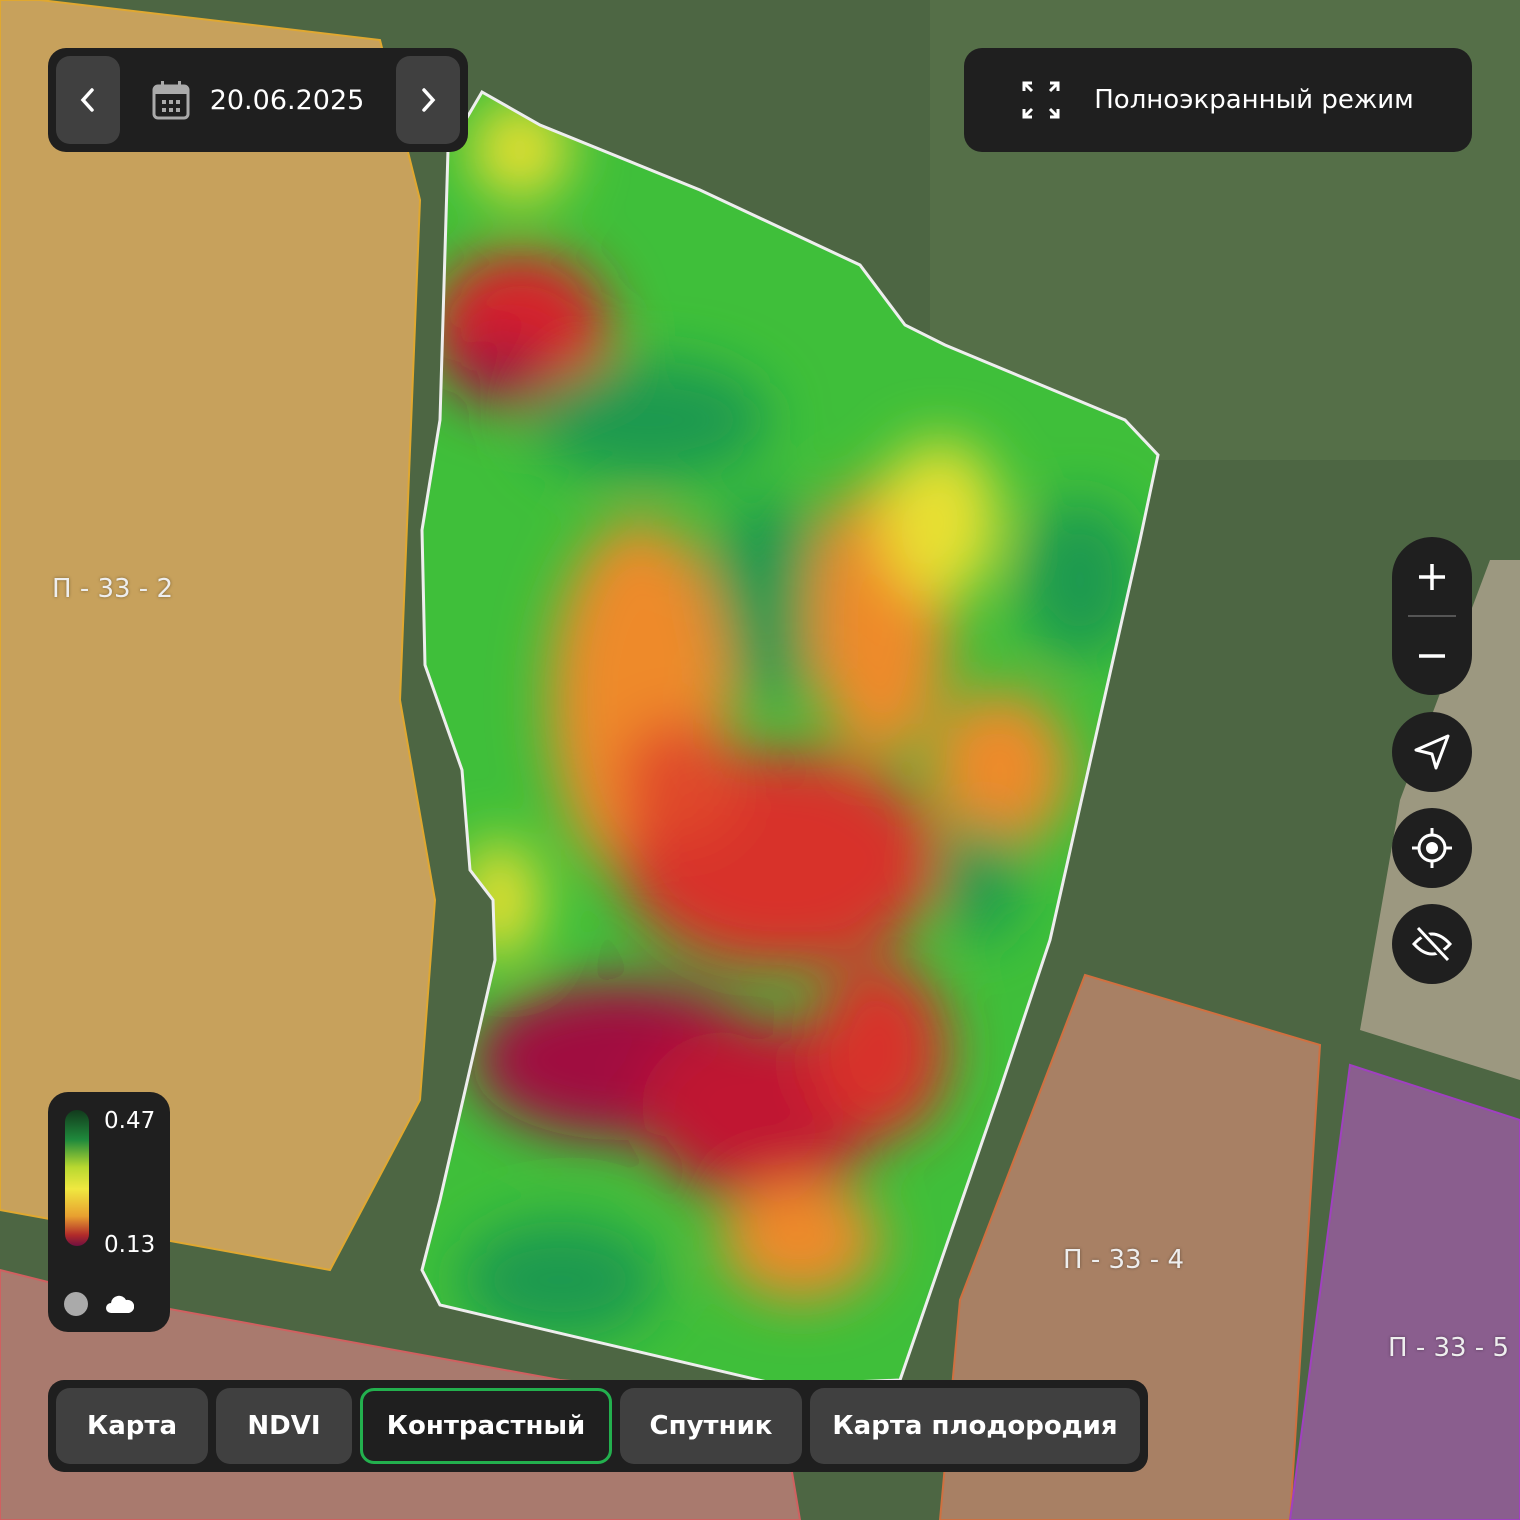  Describe the element at coordinates (711, 1426) in the screenshot. I see `tab-satellite: Спутник` at that location.